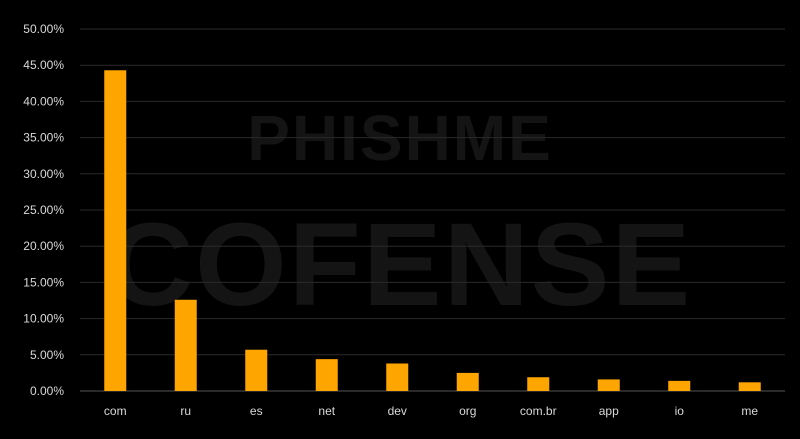 Image resolution: width=800 pixels, height=439 pixels. What do you see at coordinates (467, 381) in the screenshot?
I see `bar-org` at bounding box center [467, 381].